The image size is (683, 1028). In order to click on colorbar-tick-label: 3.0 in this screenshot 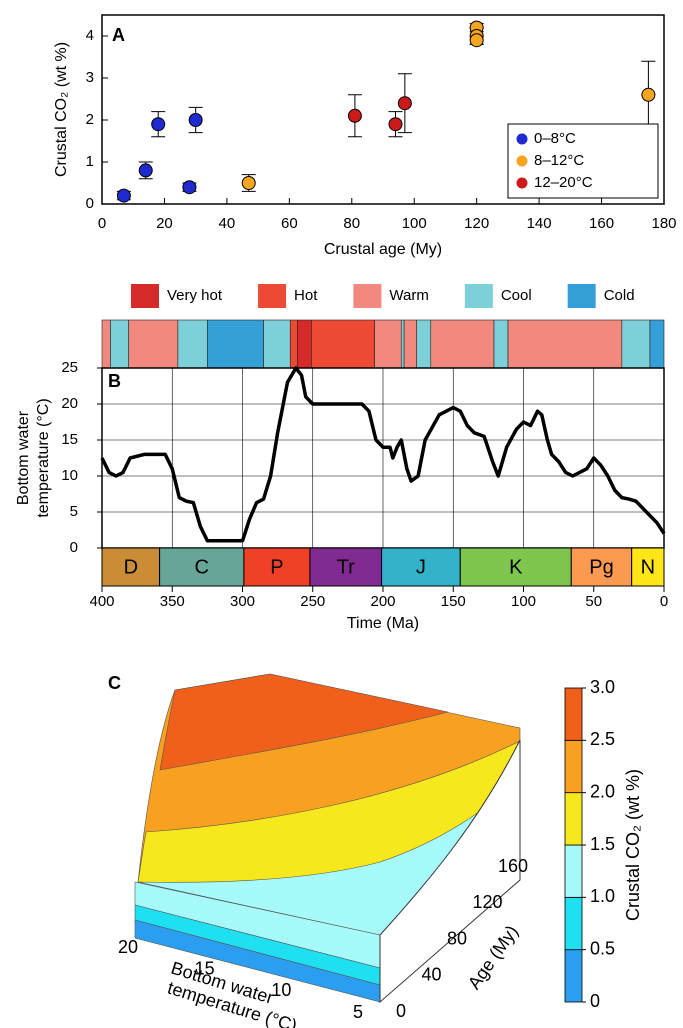, I will do `click(602, 687)`.